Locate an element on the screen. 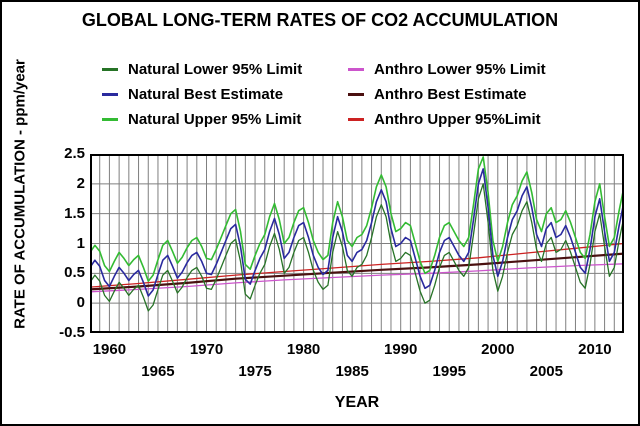  legend-item-anthro-upper: Anthro Upper 95%Limit is located at coordinates (447, 119).